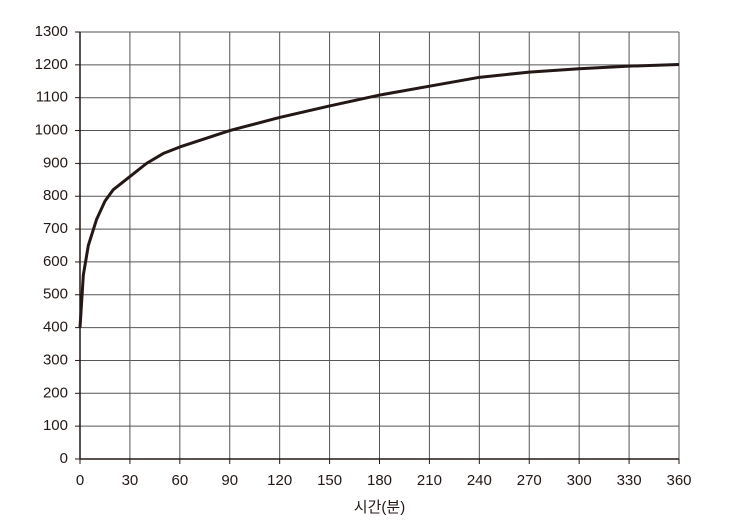 The height and width of the screenshot is (529, 750). I want to click on y-tick-label: 700, so click(55, 228).